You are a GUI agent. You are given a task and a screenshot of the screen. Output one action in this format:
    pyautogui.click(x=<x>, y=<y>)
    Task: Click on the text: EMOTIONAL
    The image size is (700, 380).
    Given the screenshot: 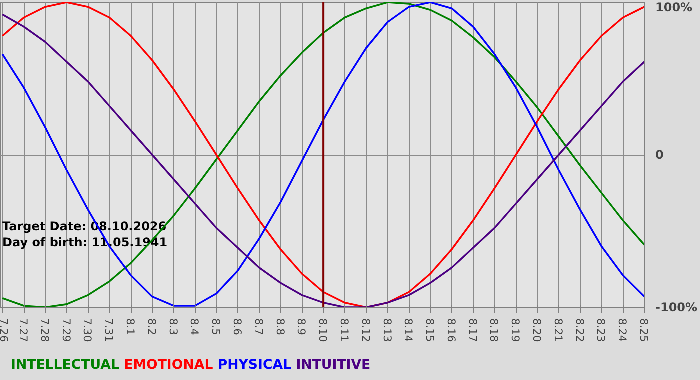 What is the action you would take?
    pyautogui.click(x=169, y=365)
    